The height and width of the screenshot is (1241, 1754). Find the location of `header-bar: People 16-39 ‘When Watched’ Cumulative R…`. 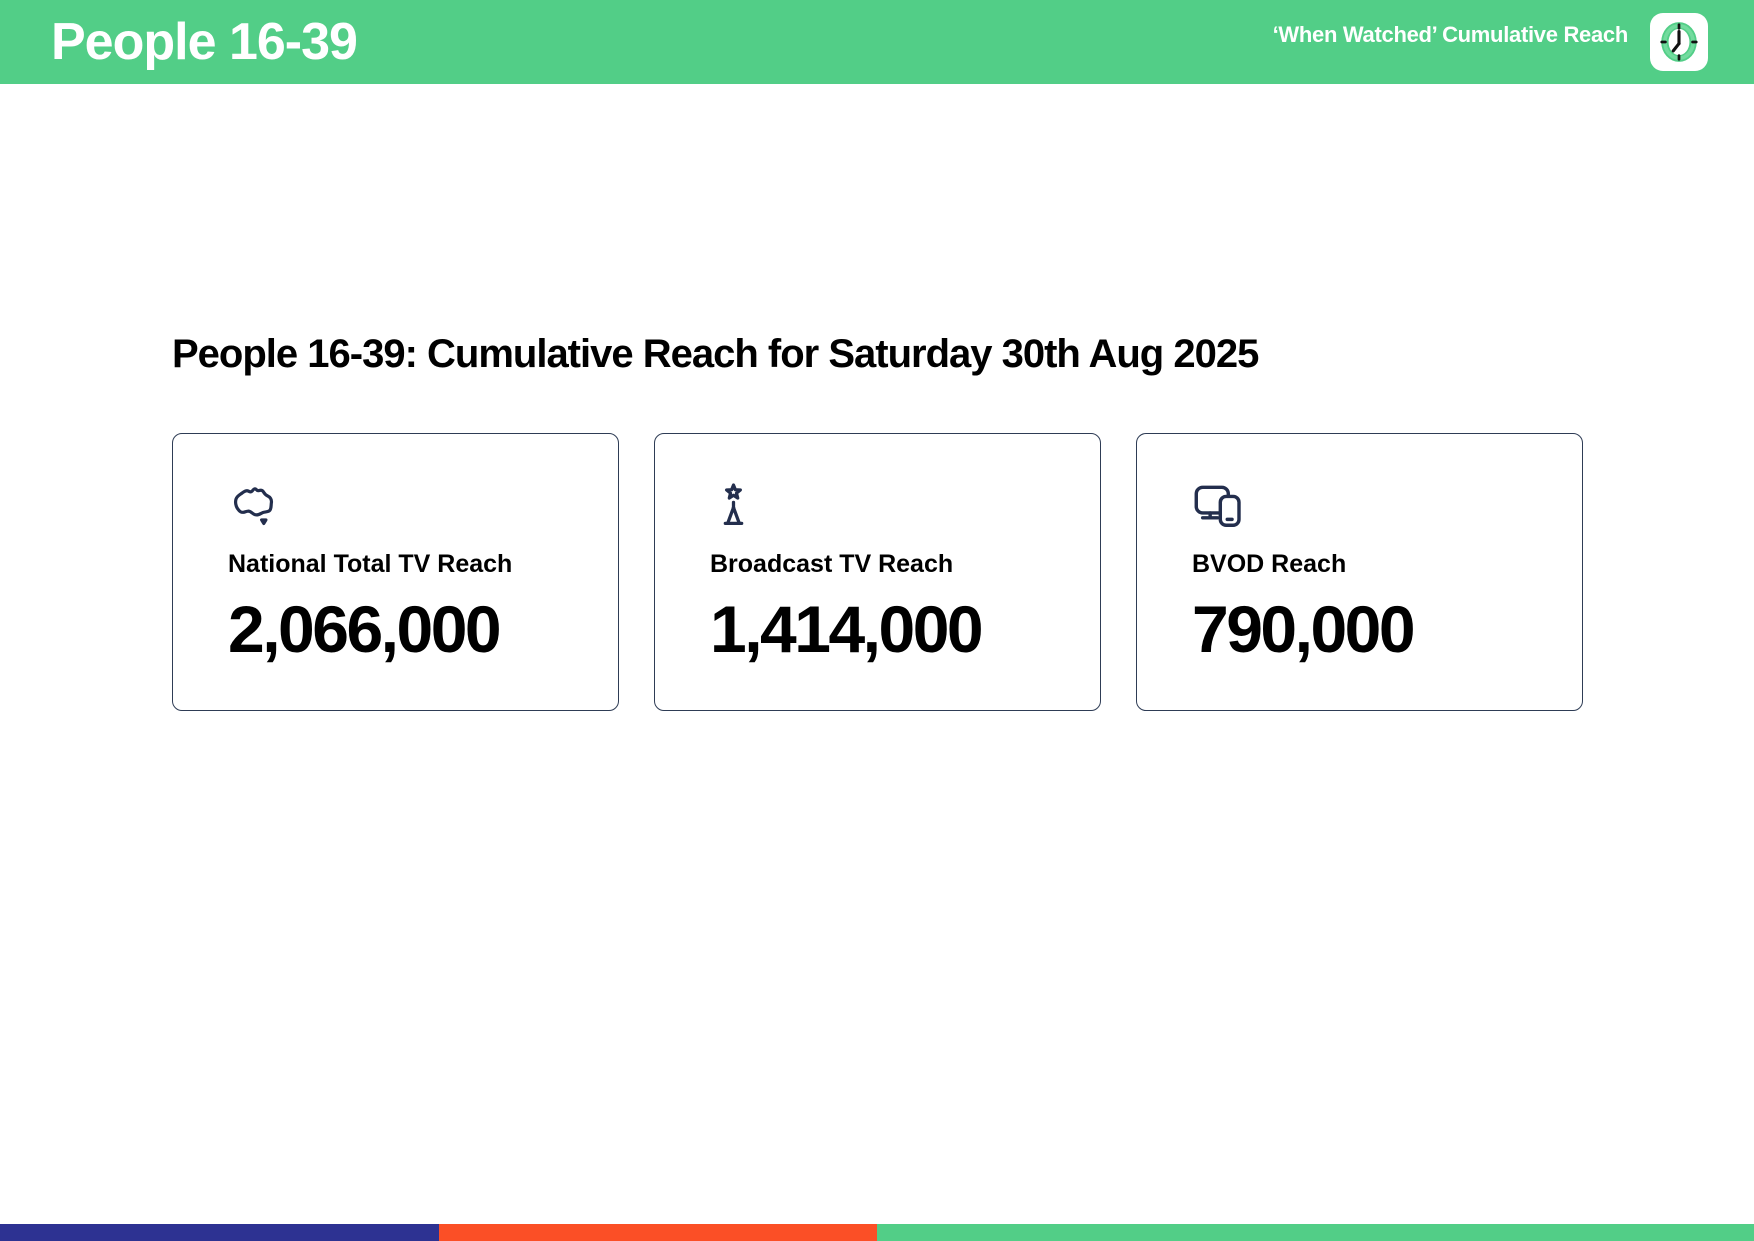

header-bar: People 16-39 ‘When Watched’ Cumulative R… is located at coordinates (877, 42).